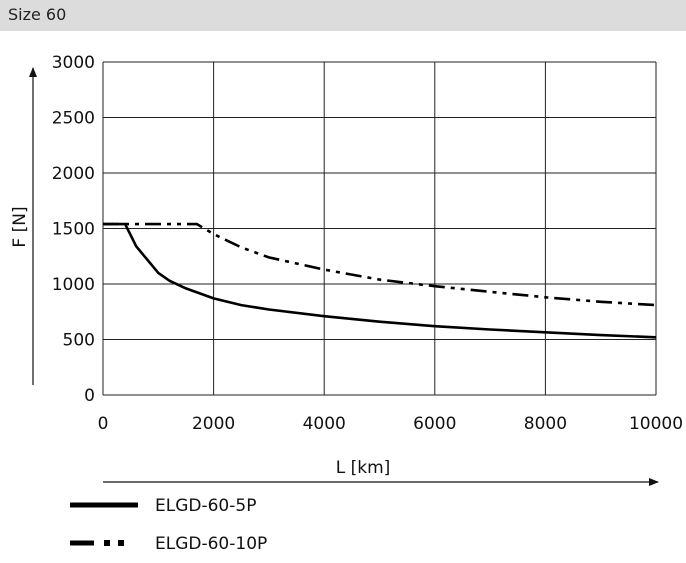 This screenshot has width=686, height=563. I want to click on x-tick-label-3: 6000, so click(434, 424).